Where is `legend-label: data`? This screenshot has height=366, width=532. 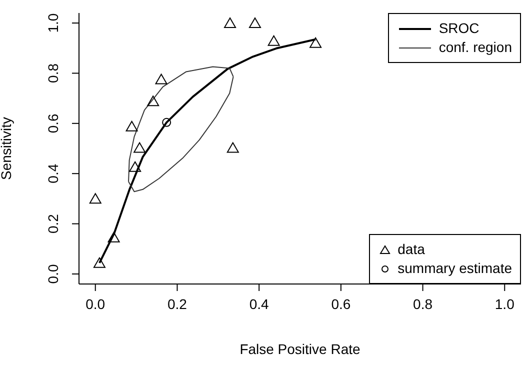
legend-label: data is located at coordinates (411, 249).